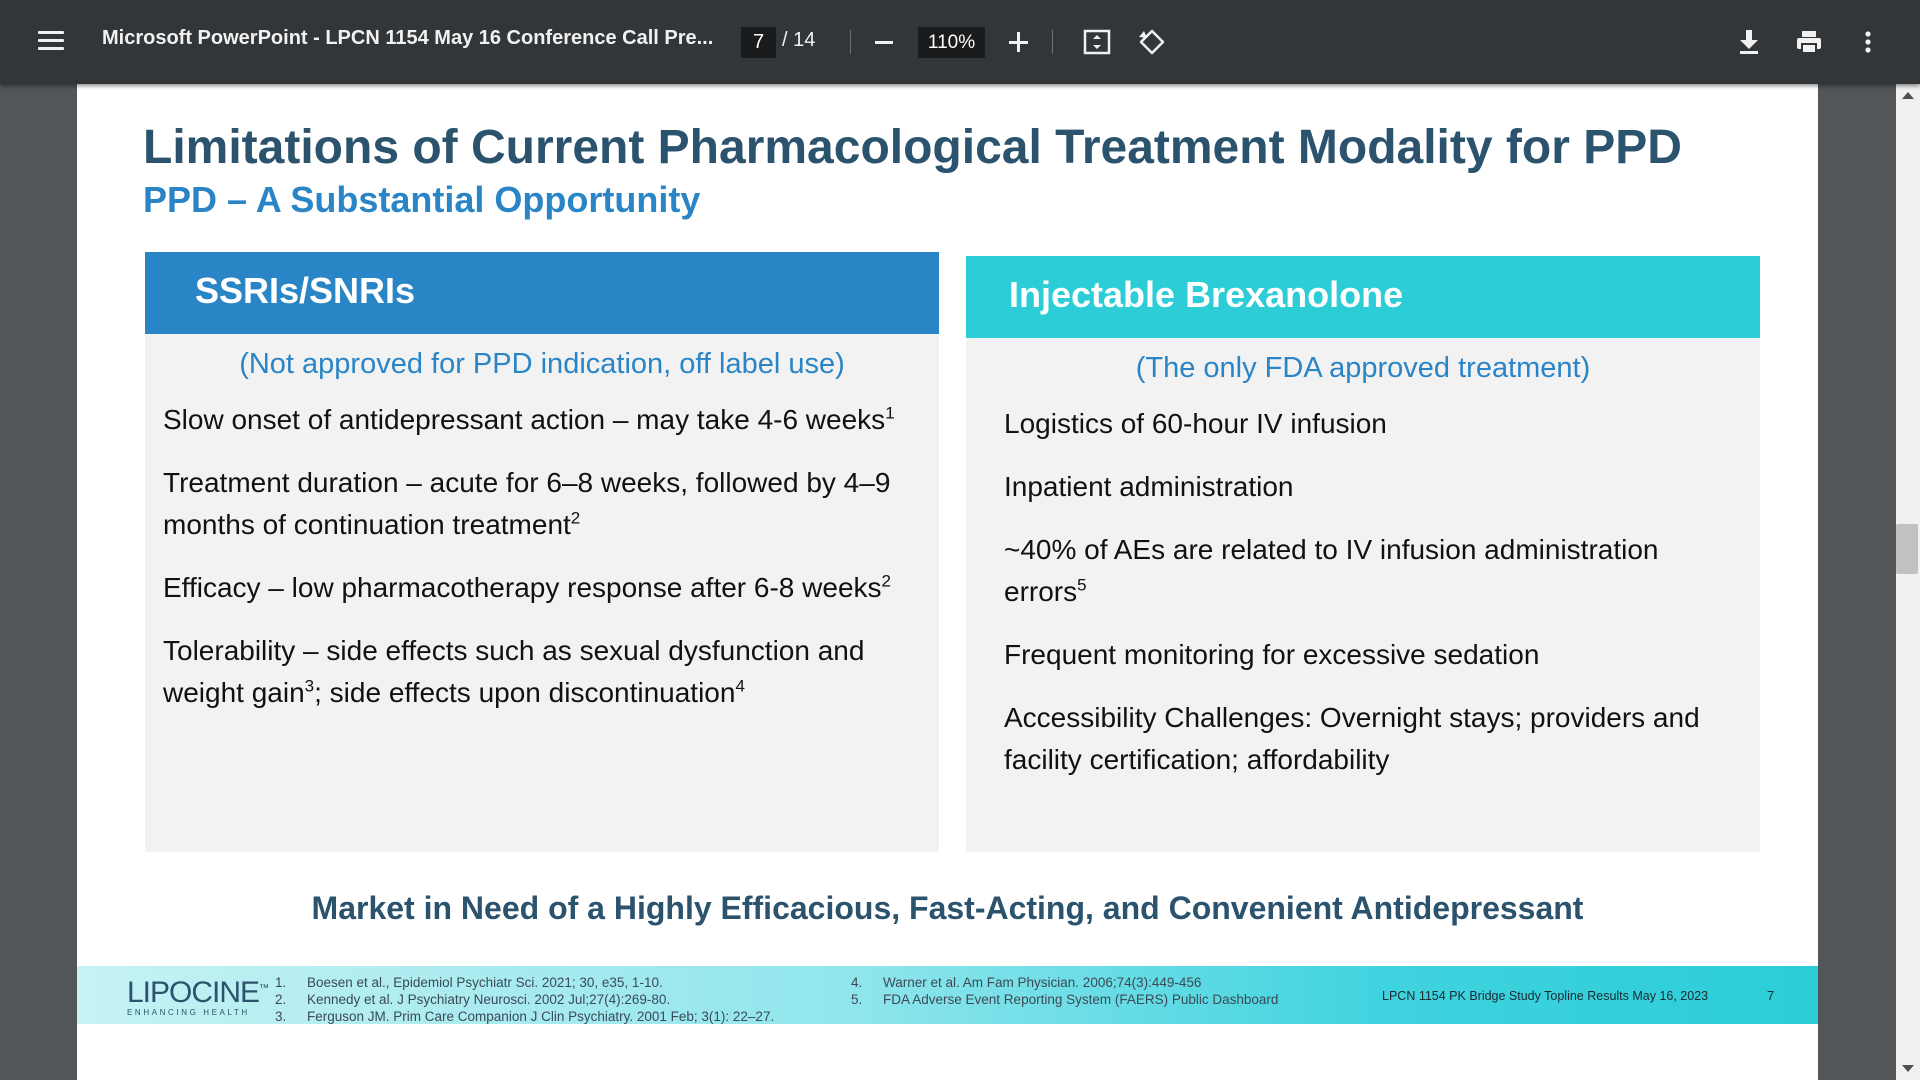 Image resolution: width=1920 pixels, height=1080 pixels. Describe the element at coordinates (758, 42) in the screenshot. I see `page-number-input: 7` at that location.